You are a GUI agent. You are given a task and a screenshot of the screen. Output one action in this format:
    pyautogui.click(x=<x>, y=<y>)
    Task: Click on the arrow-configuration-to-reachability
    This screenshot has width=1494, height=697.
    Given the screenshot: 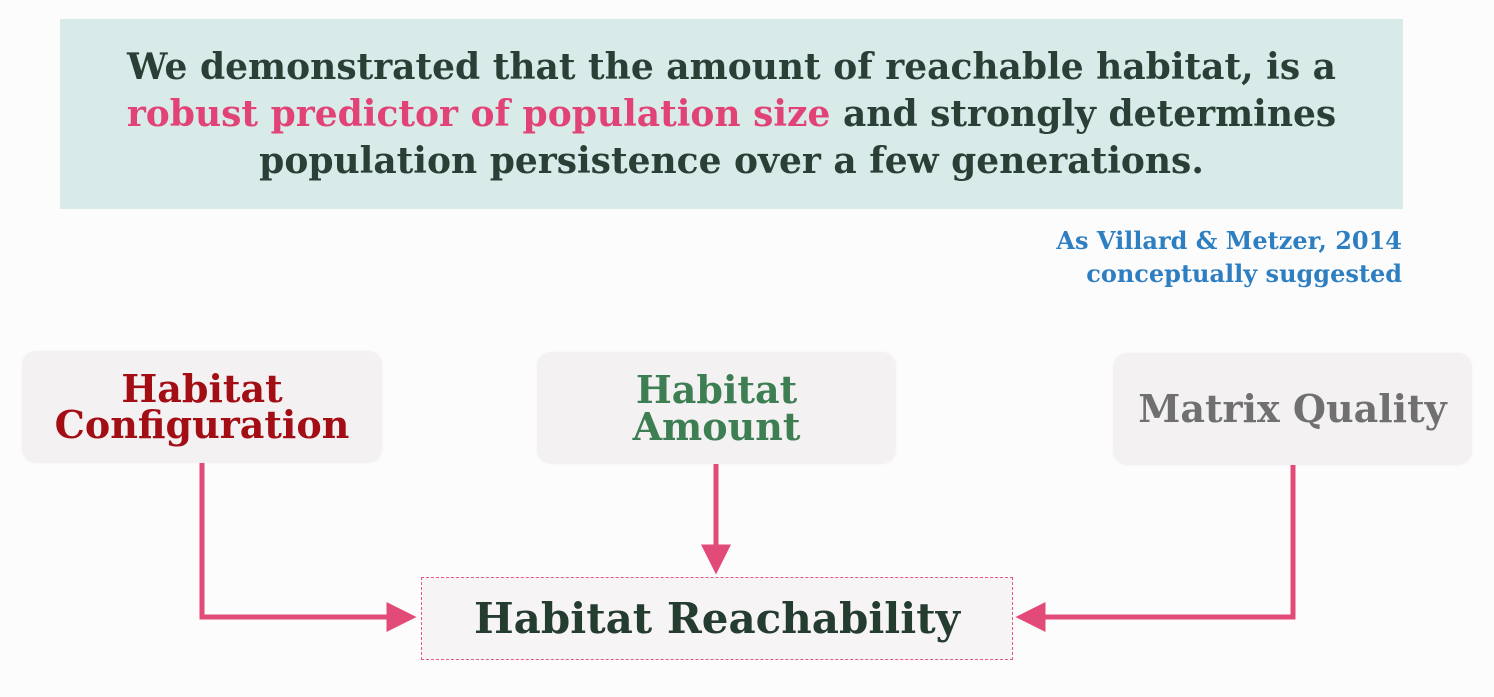 What is the action you would take?
    pyautogui.click(x=308, y=547)
    